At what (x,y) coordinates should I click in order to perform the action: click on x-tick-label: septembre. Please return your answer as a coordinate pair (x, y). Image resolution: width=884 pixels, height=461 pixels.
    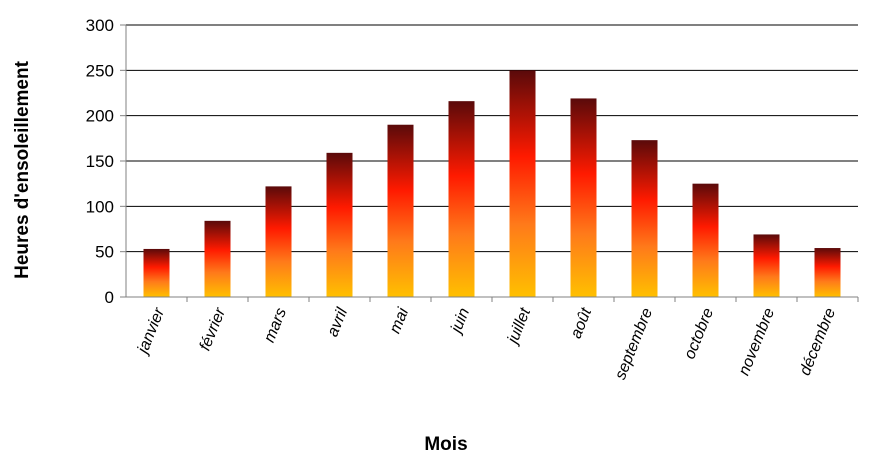
    Looking at the image, I should click on (634, 344).